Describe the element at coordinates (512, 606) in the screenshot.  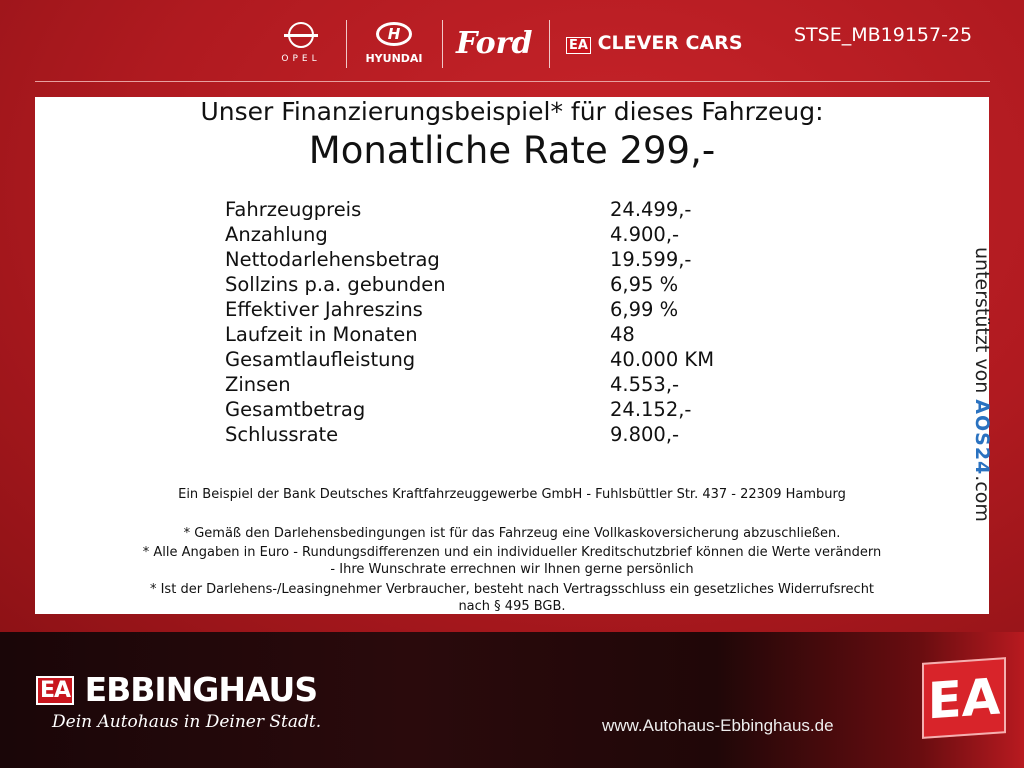
I see `footnote: nach § 495 BGB.` at that location.